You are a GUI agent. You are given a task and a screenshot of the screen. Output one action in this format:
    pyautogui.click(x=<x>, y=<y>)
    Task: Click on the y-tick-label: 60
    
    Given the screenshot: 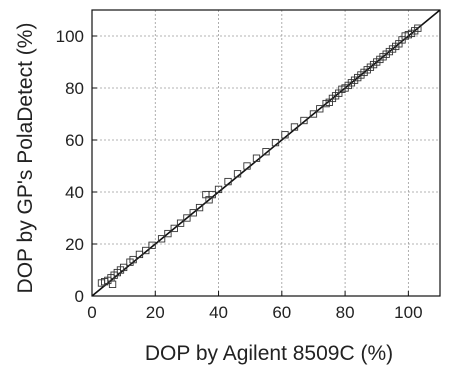 What is the action you would take?
    pyautogui.click(x=74, y=140)
    